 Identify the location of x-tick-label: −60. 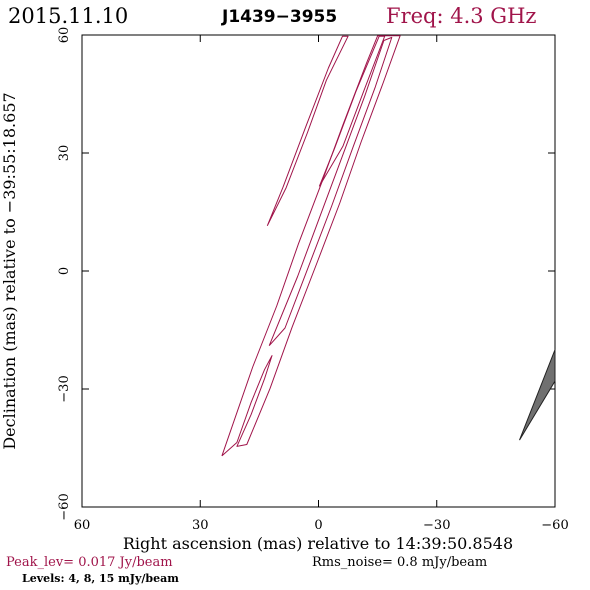
(554, 525).